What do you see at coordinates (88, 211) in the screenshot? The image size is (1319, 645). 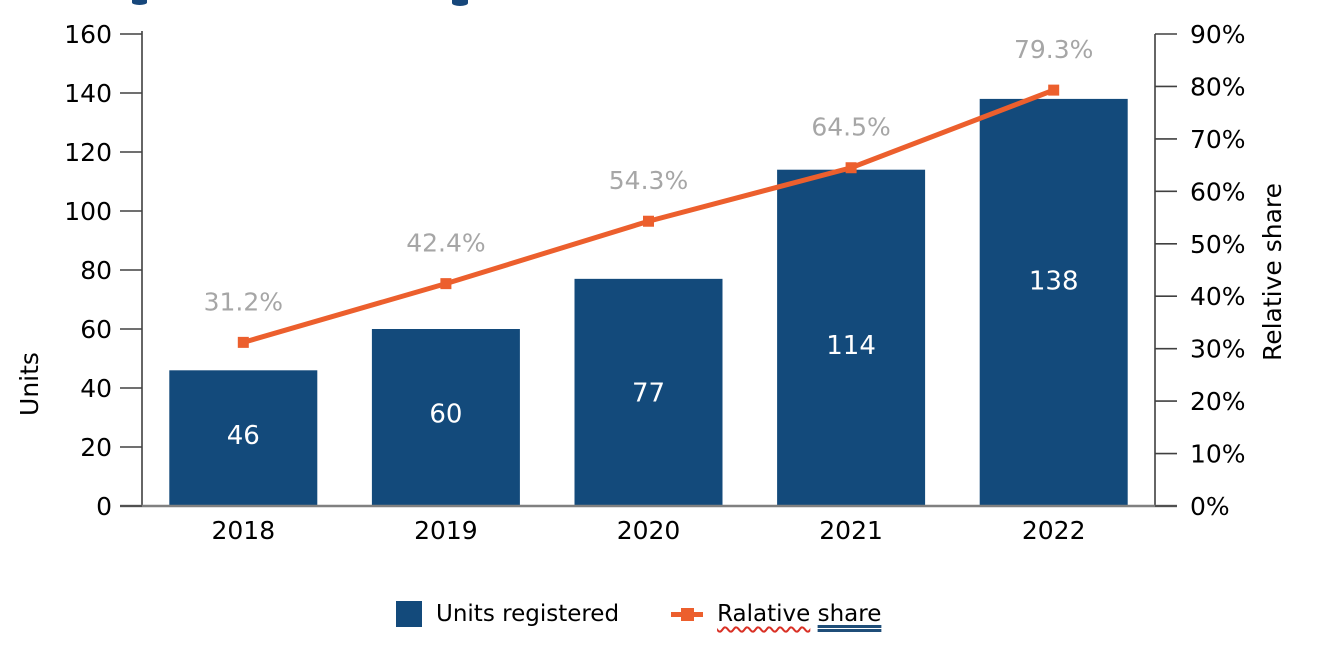 I see `left-axis-tick-label: 100` at bounding box center [88, 211].